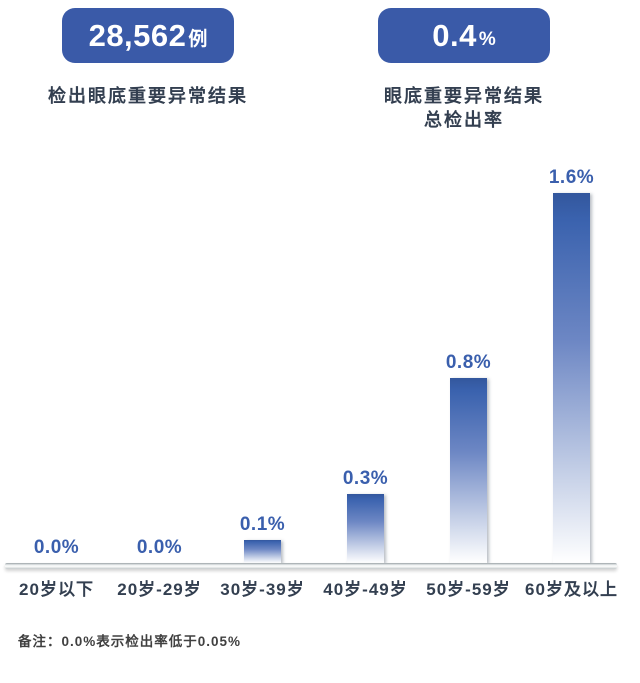  I want to click on stat-detected-cases-caption: 检出眼底重要异常结果, so click(148, 96).